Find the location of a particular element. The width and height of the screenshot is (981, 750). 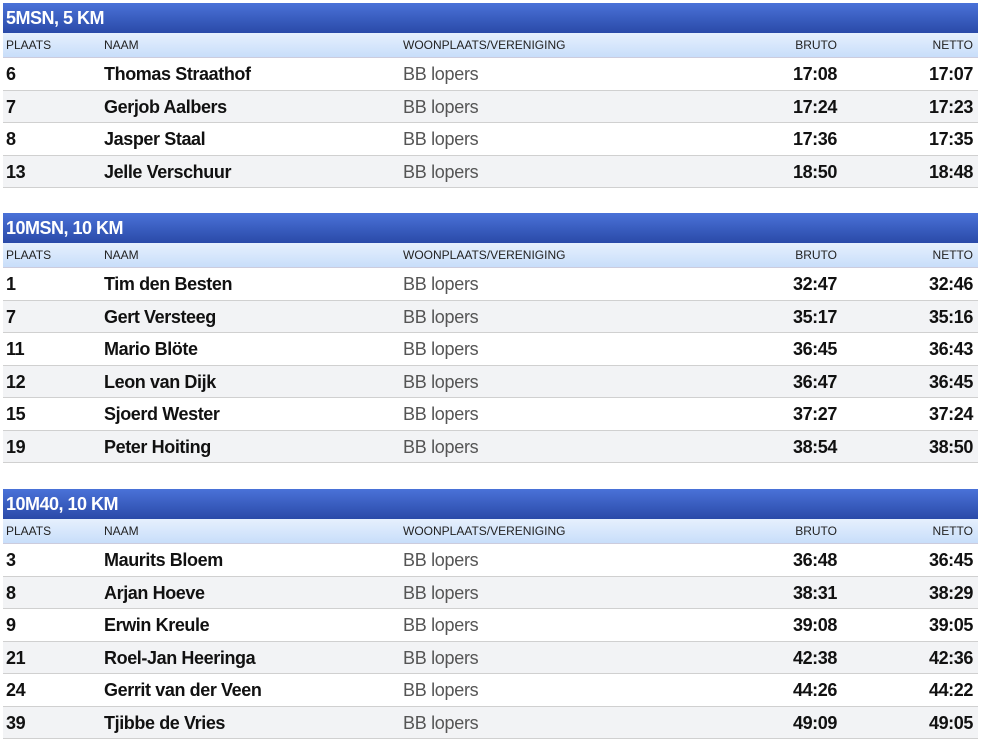

category-title: 5MSN, 5 KM is located at coordinates (490, 18).